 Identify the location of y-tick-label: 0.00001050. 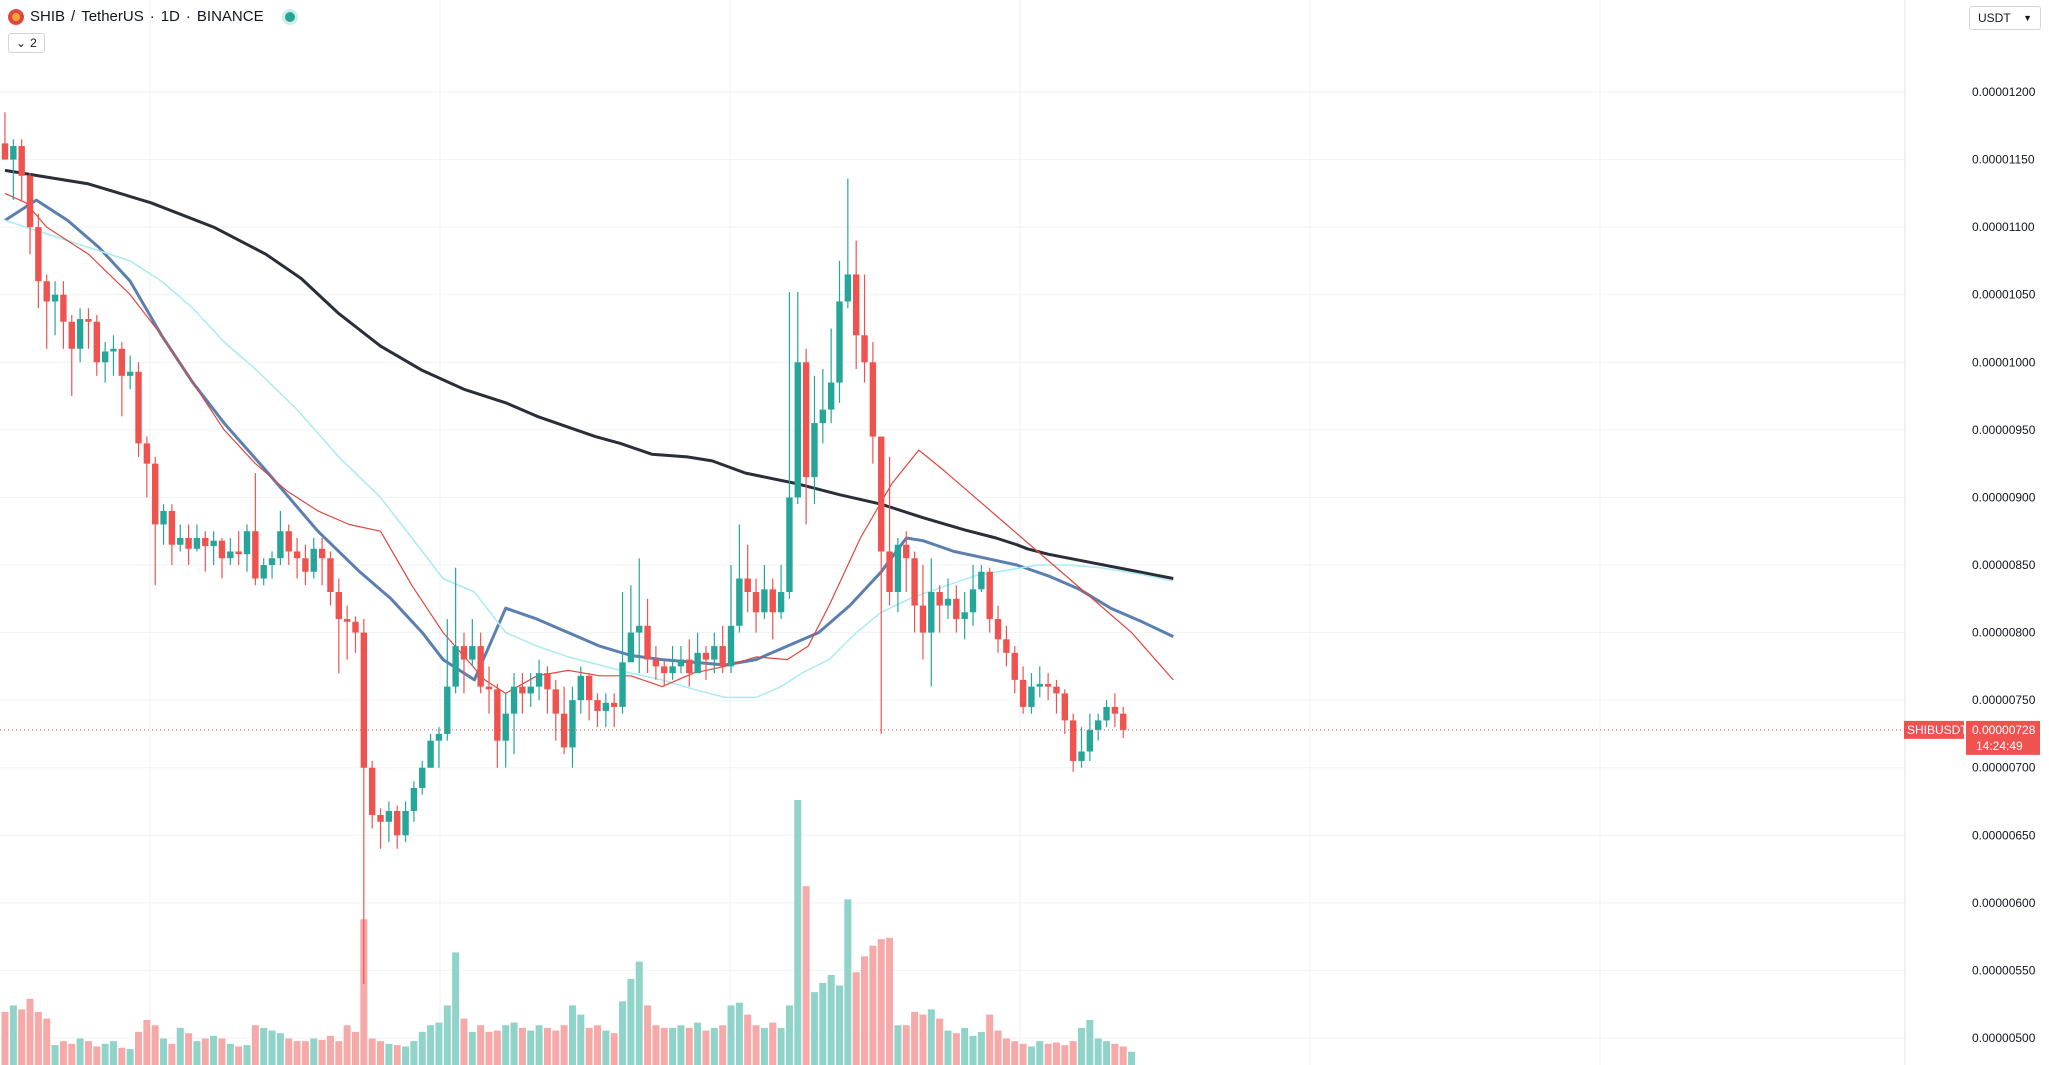
(2004, 295).